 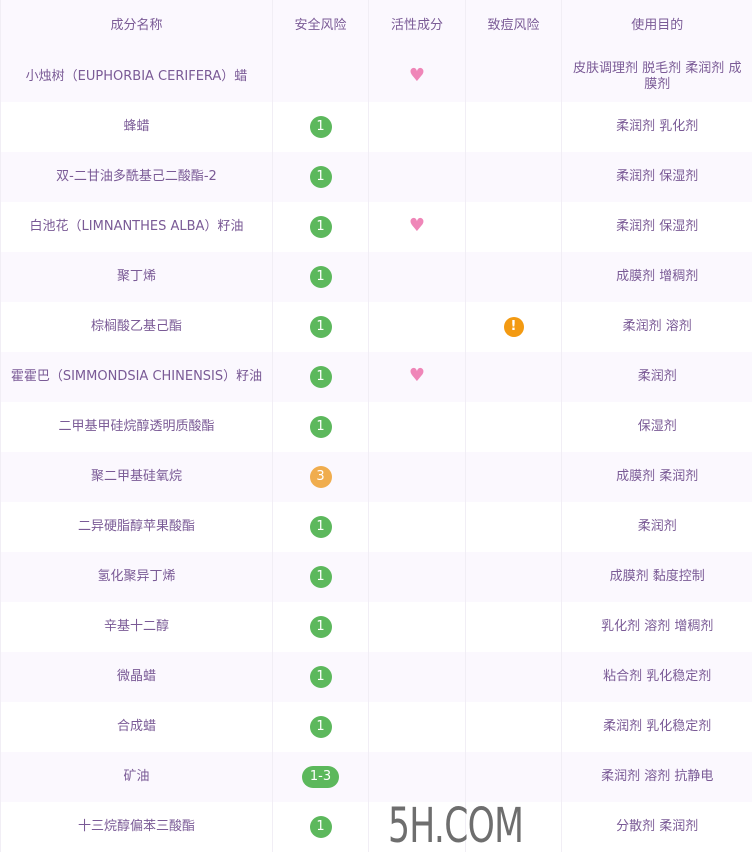 What do you see at coordinates (137, 327) in the screenshot?
I see `ingredient-name: 棕榈酸乙基己酯` at bounding box center [137, 327].